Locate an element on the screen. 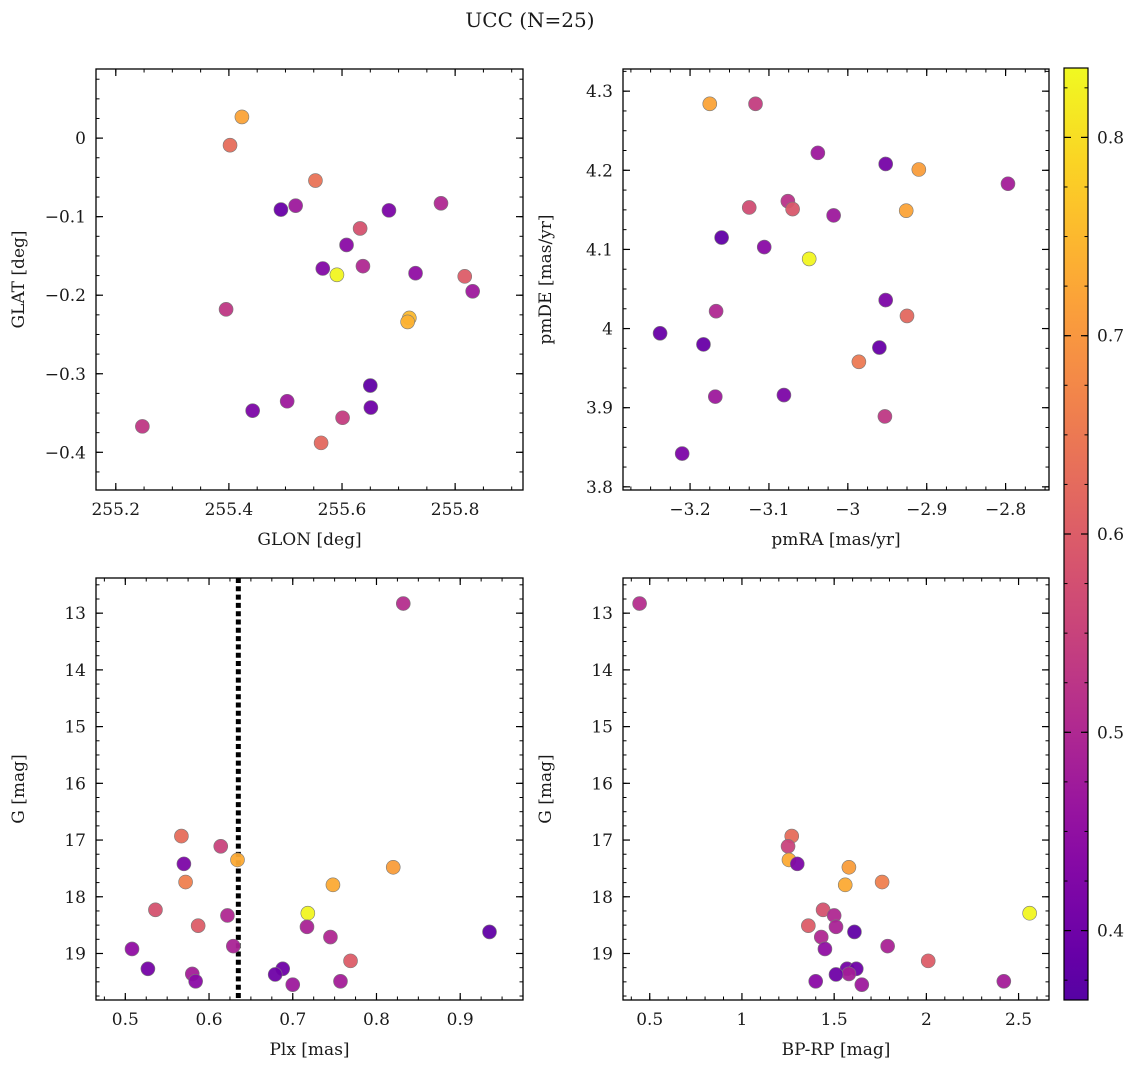 The image size is (1136, 1068). x-tick-label: −3 is located at coordinates (847, 510).